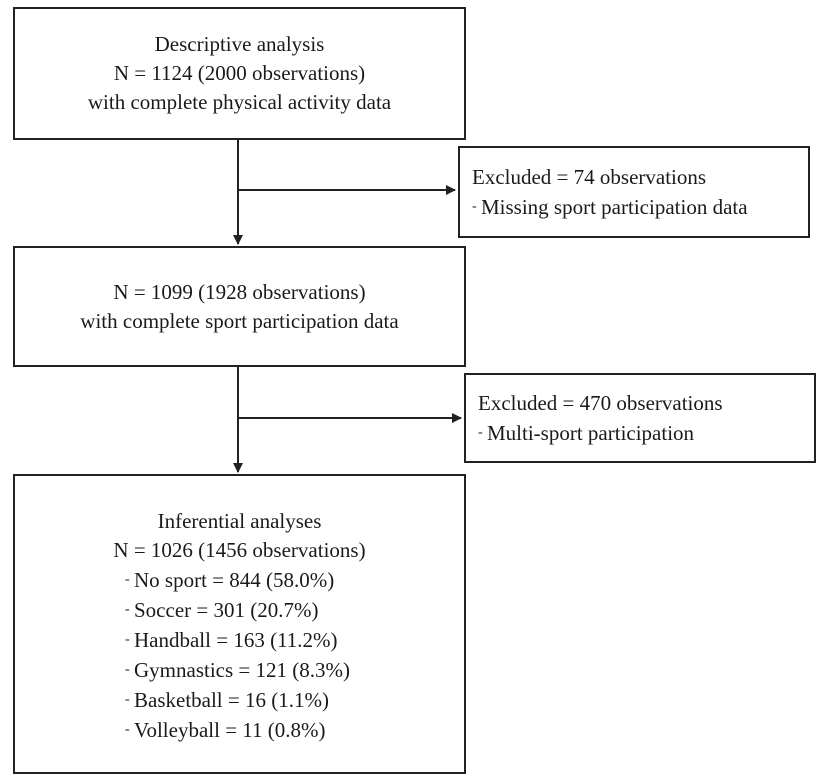 Image resolution: width=820 pixels, height=774 pixels. I want to click on excluded1-item: - Missing sport participation data, so click(640, 207).